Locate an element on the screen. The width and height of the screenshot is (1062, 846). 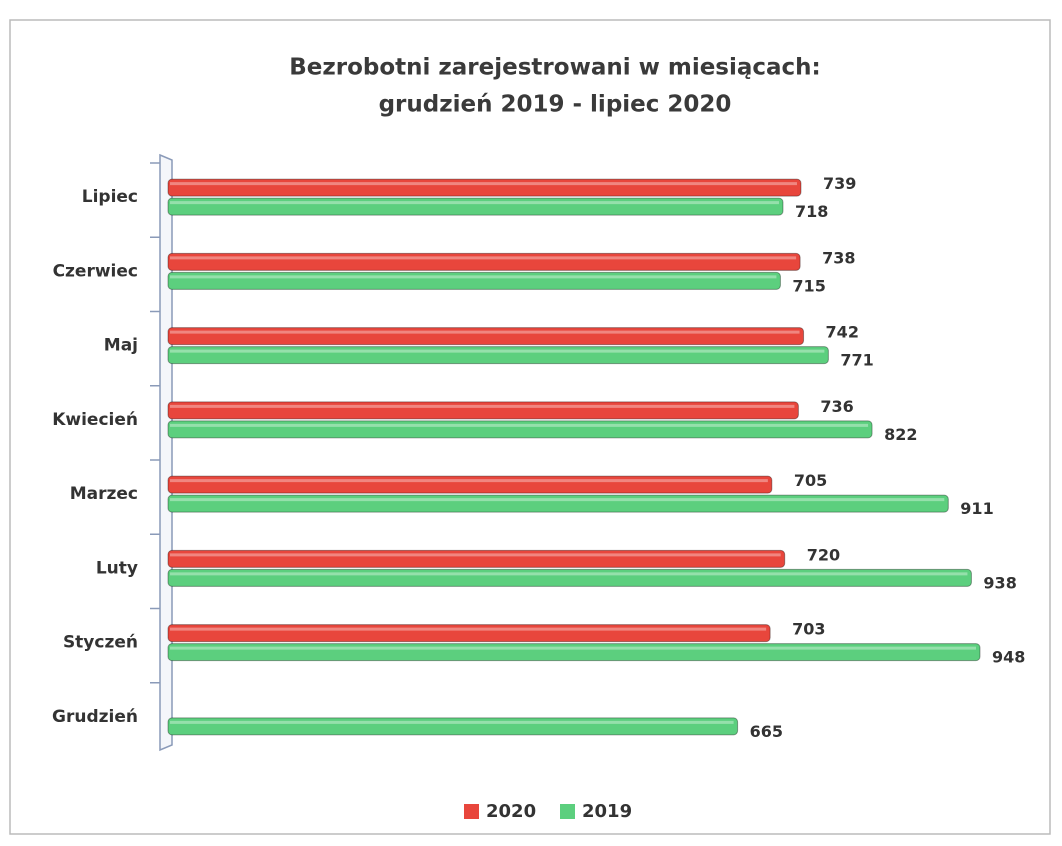
data-label: 911 is located at coordinates (976, 508).